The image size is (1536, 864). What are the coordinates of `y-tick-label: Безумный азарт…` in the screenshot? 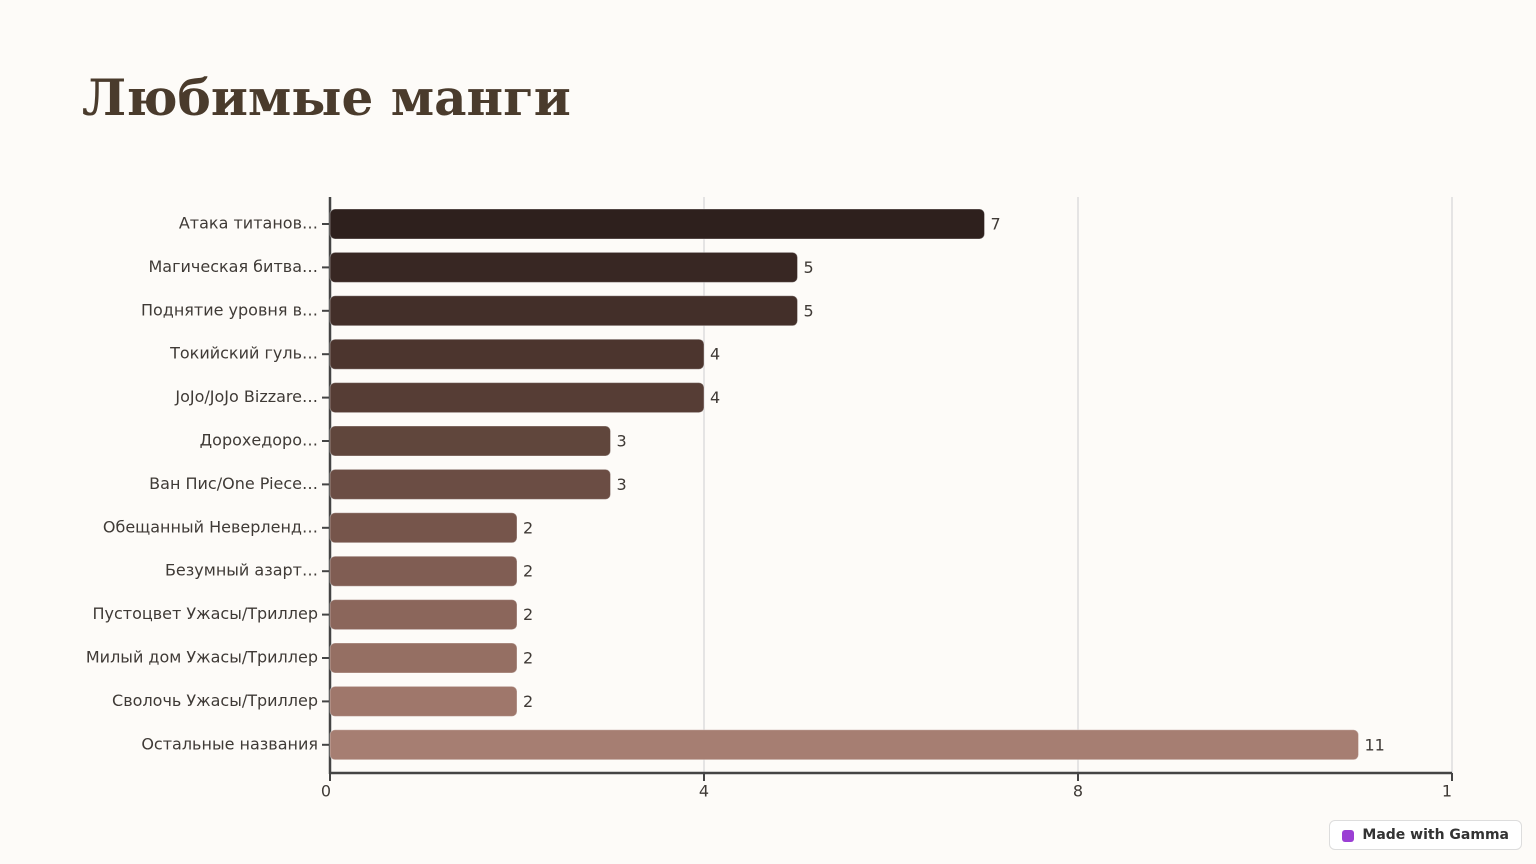 It's located at (241, 570).